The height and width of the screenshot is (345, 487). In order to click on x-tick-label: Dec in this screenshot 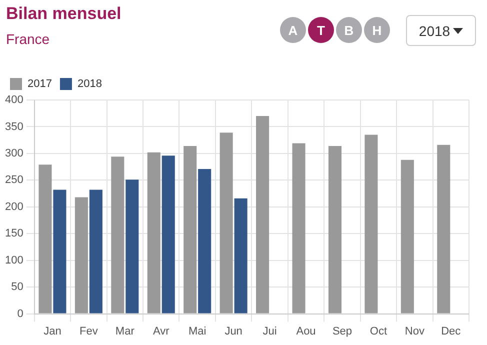, I will do `click(451, 331)`.